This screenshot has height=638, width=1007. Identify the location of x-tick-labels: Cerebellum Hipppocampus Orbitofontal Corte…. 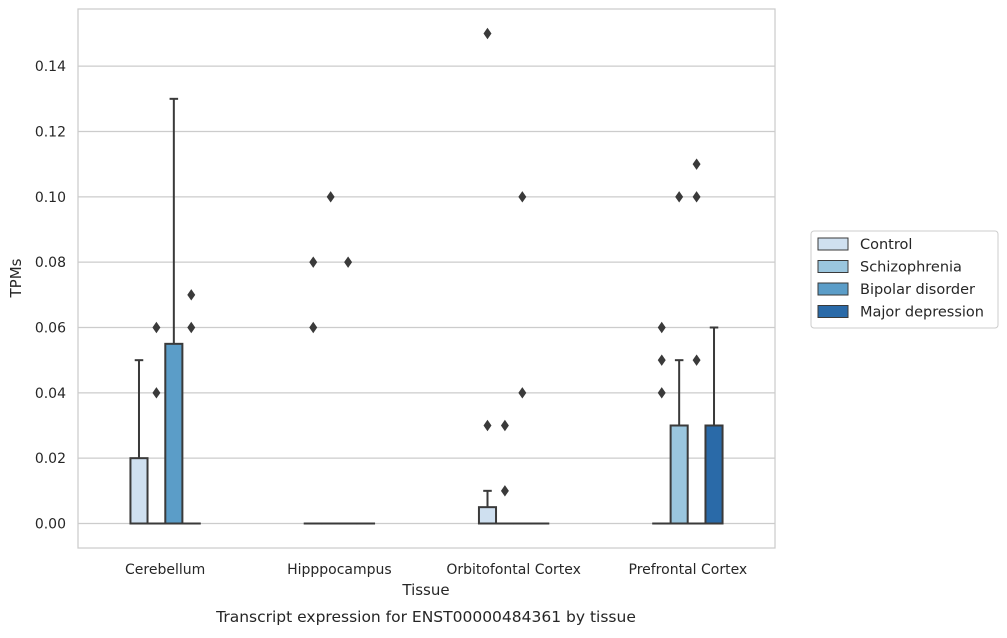
(436, 570).